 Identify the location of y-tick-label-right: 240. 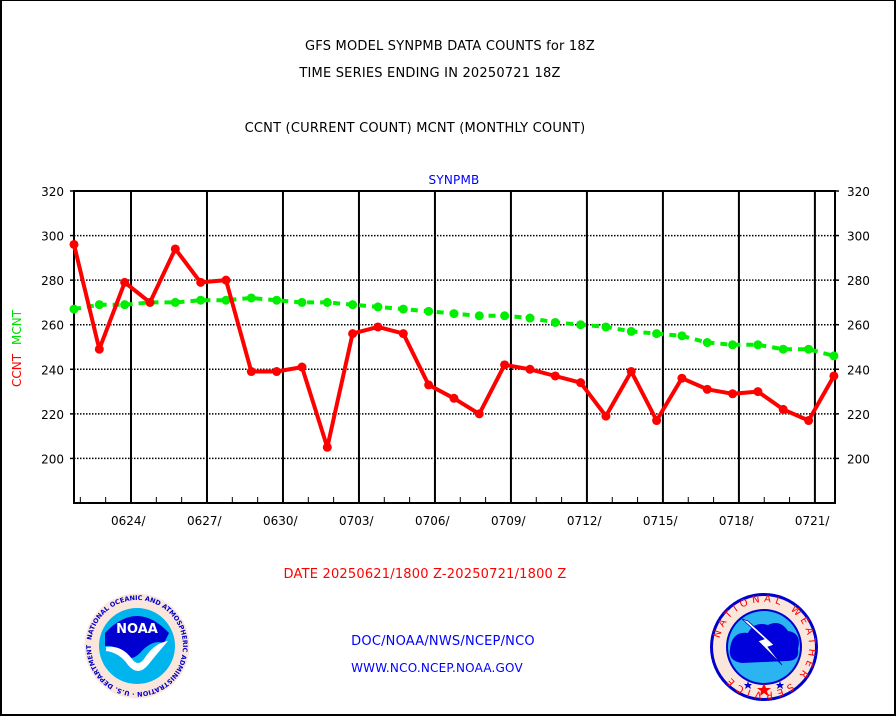
(858, 370).